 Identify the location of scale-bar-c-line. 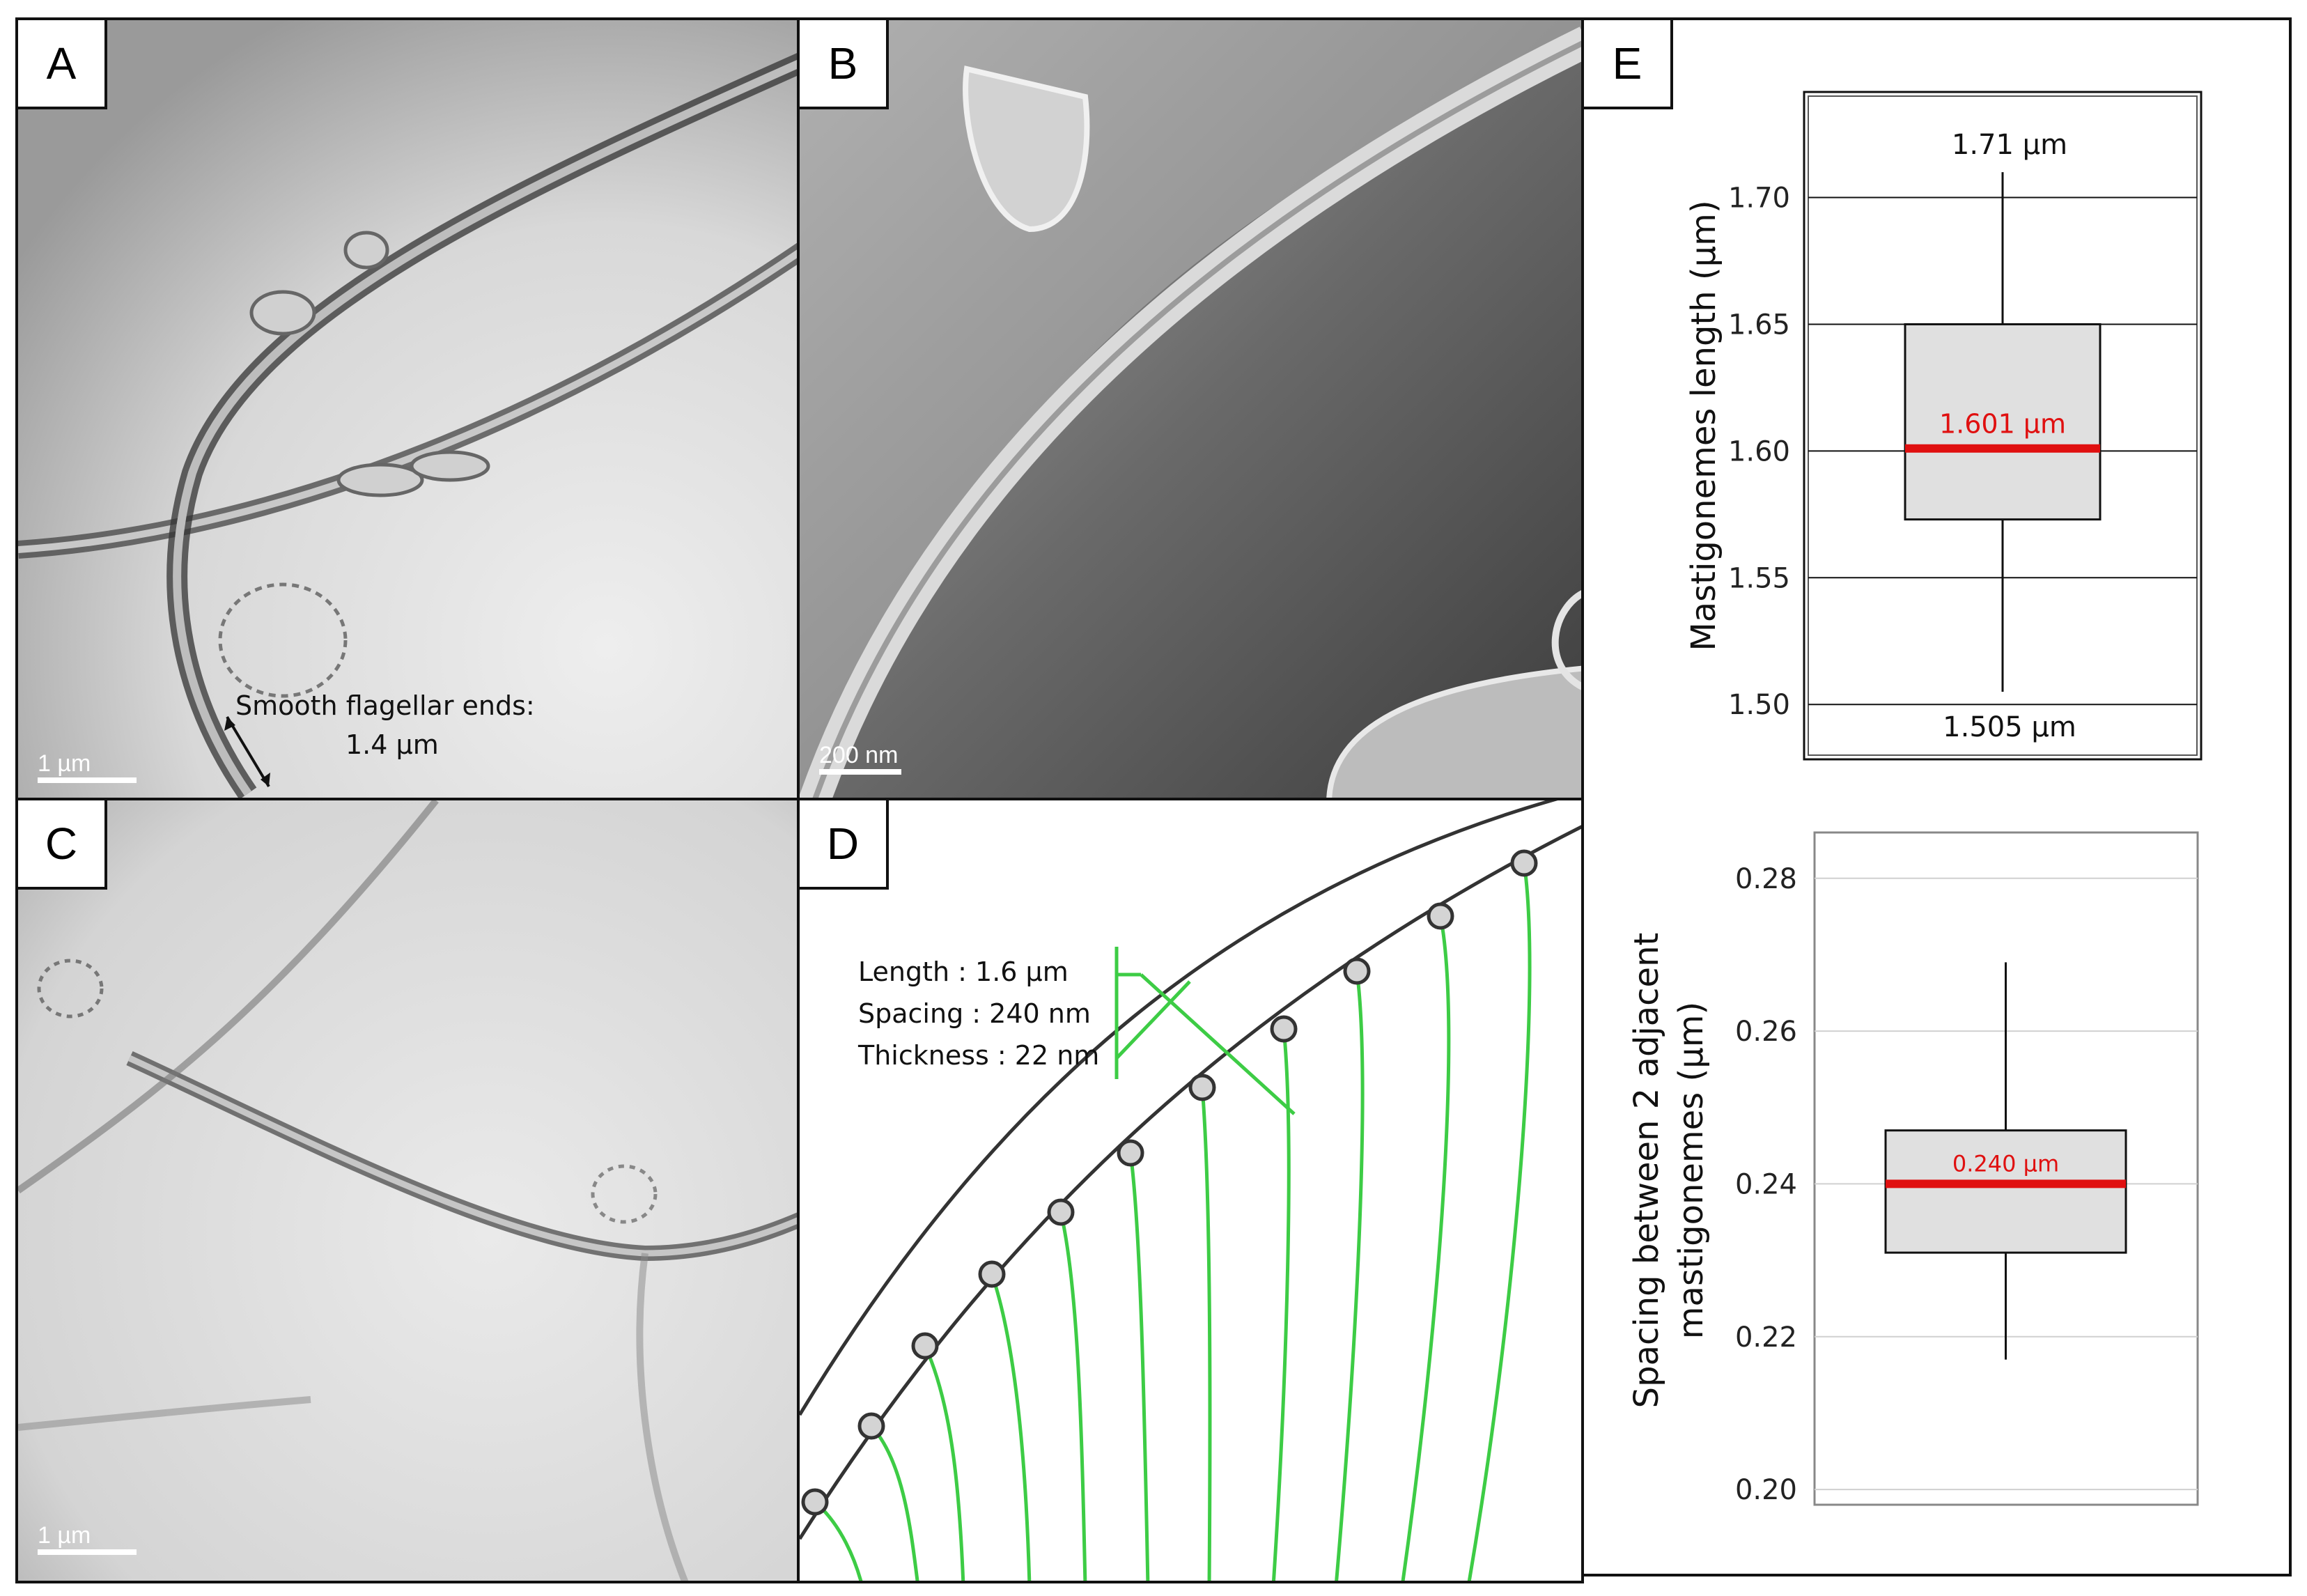
(87, 1552).